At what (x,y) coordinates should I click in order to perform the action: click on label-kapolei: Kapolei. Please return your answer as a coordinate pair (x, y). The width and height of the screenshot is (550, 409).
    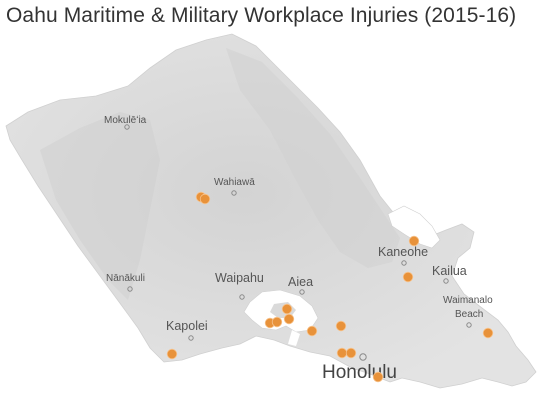
    Looking at the image, I should click on (187, 326).